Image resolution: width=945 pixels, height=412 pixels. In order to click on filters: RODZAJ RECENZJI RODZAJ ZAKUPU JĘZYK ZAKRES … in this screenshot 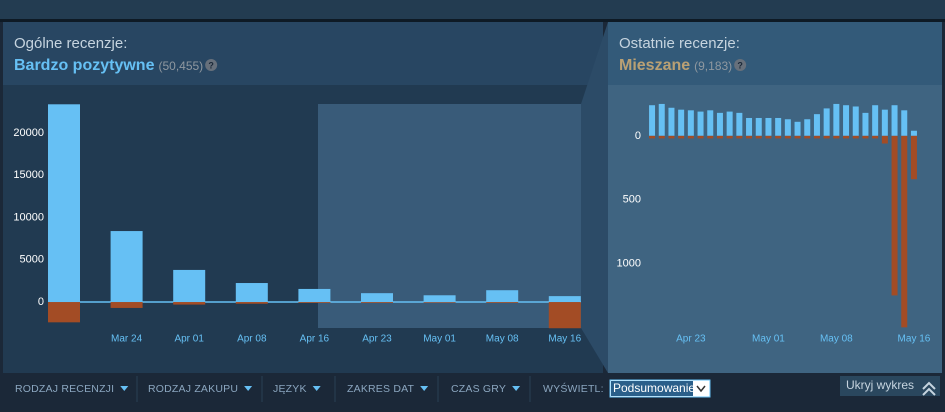, I will do `click(477, 389)`.